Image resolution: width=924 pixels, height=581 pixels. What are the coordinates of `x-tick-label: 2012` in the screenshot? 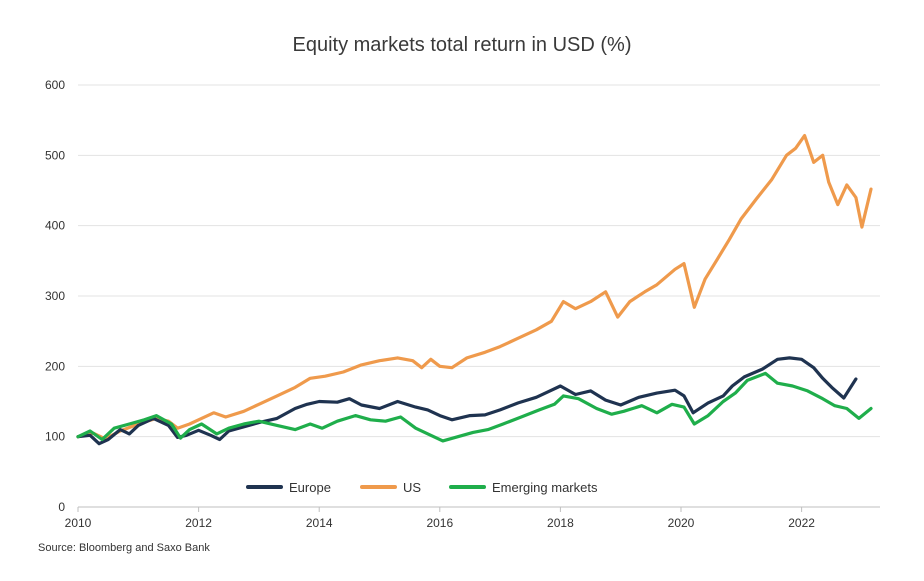 It's located at (198, 523).